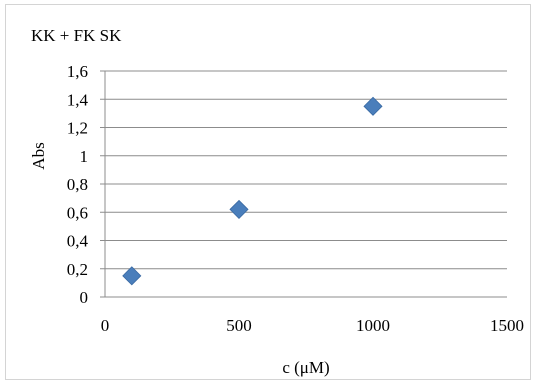  What do you see at coordinates (507, 325) in the screenshot?
I see `x-tick-label: 1500` at bounding box center [507, 325].